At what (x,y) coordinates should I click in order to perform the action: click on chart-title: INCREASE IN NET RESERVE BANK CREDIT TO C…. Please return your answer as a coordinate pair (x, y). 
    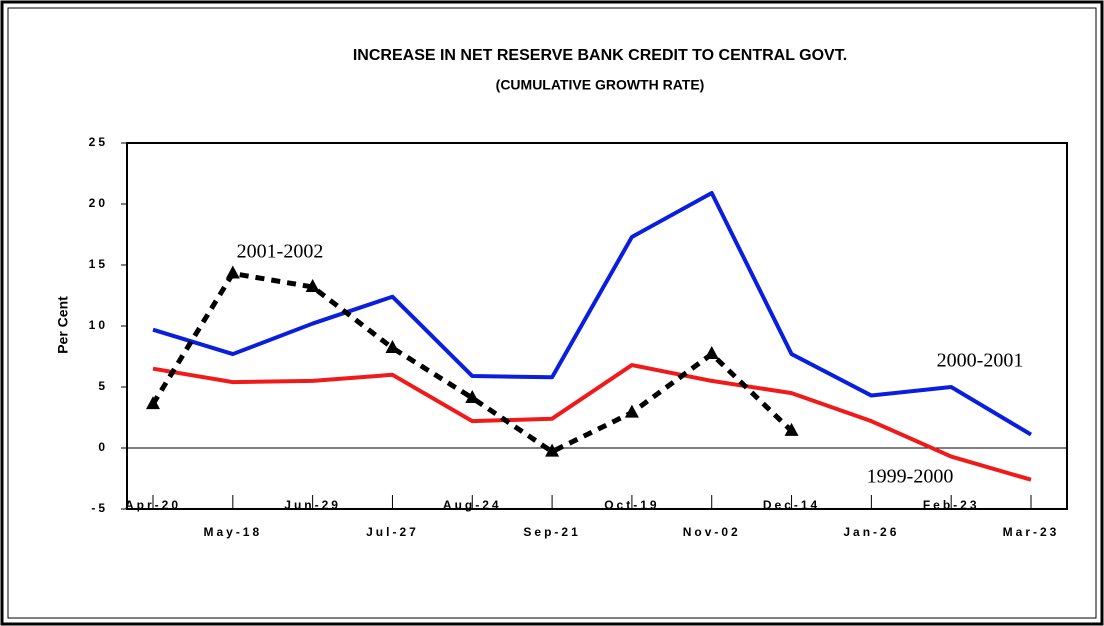
    Looking at the image, I should click on (600, 55).